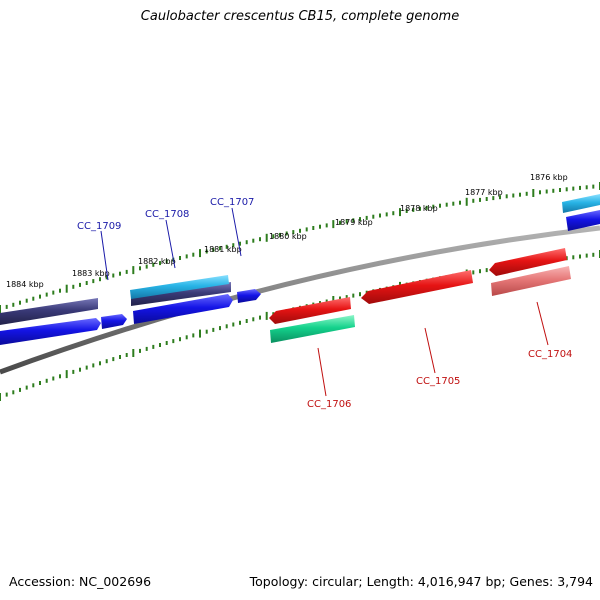  What do you see at coordinates (419, 208) in the screenshot?
I see `ruler-tick-label: 1878 kbp` at bounding box center [419, 208].